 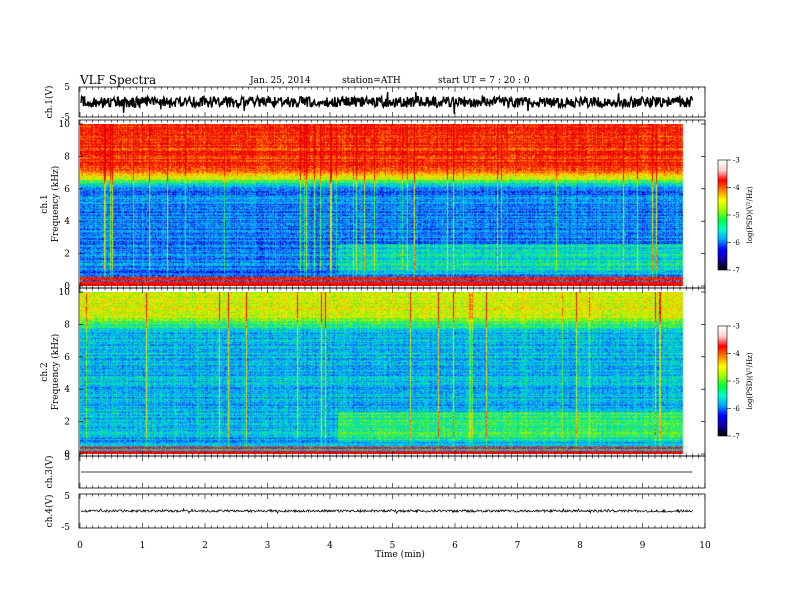 What do you see at coordinates (67, 157) in the screenshot?
I see `ch1-ytick-label-8: 8` at bounding box center [67, 157].